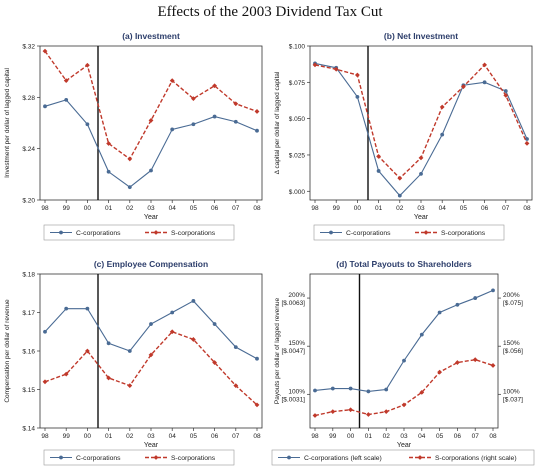  Describe the element at coordinates (296, 343) in the screenshot. I see `total-payouts-ytick-label: 150%` at that location.